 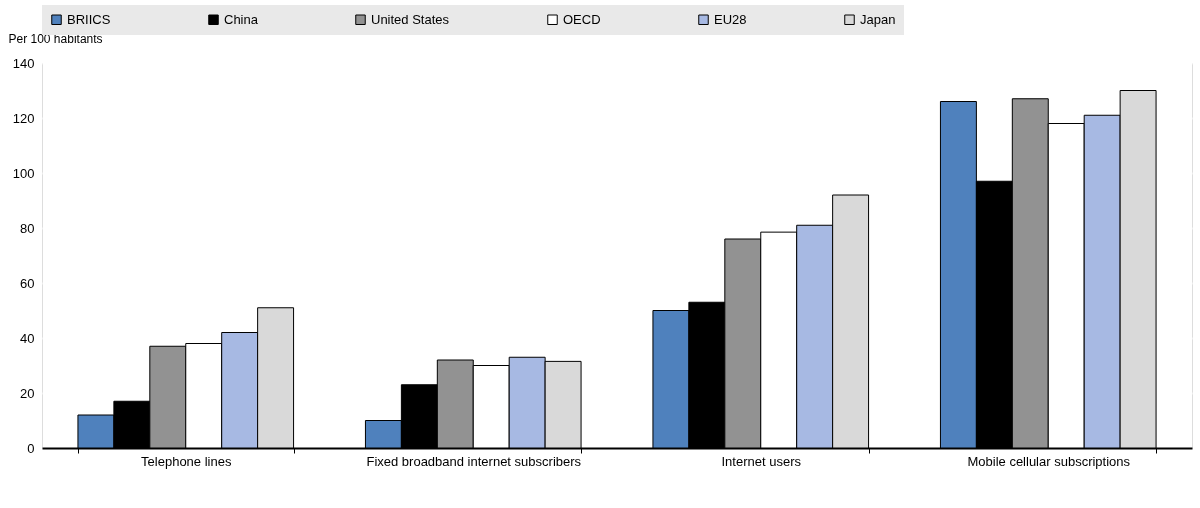 What do you see at coordinates (23, 118) in the screenshot?
I see `y-tick-label: 120` at bounding box center [23, 118].